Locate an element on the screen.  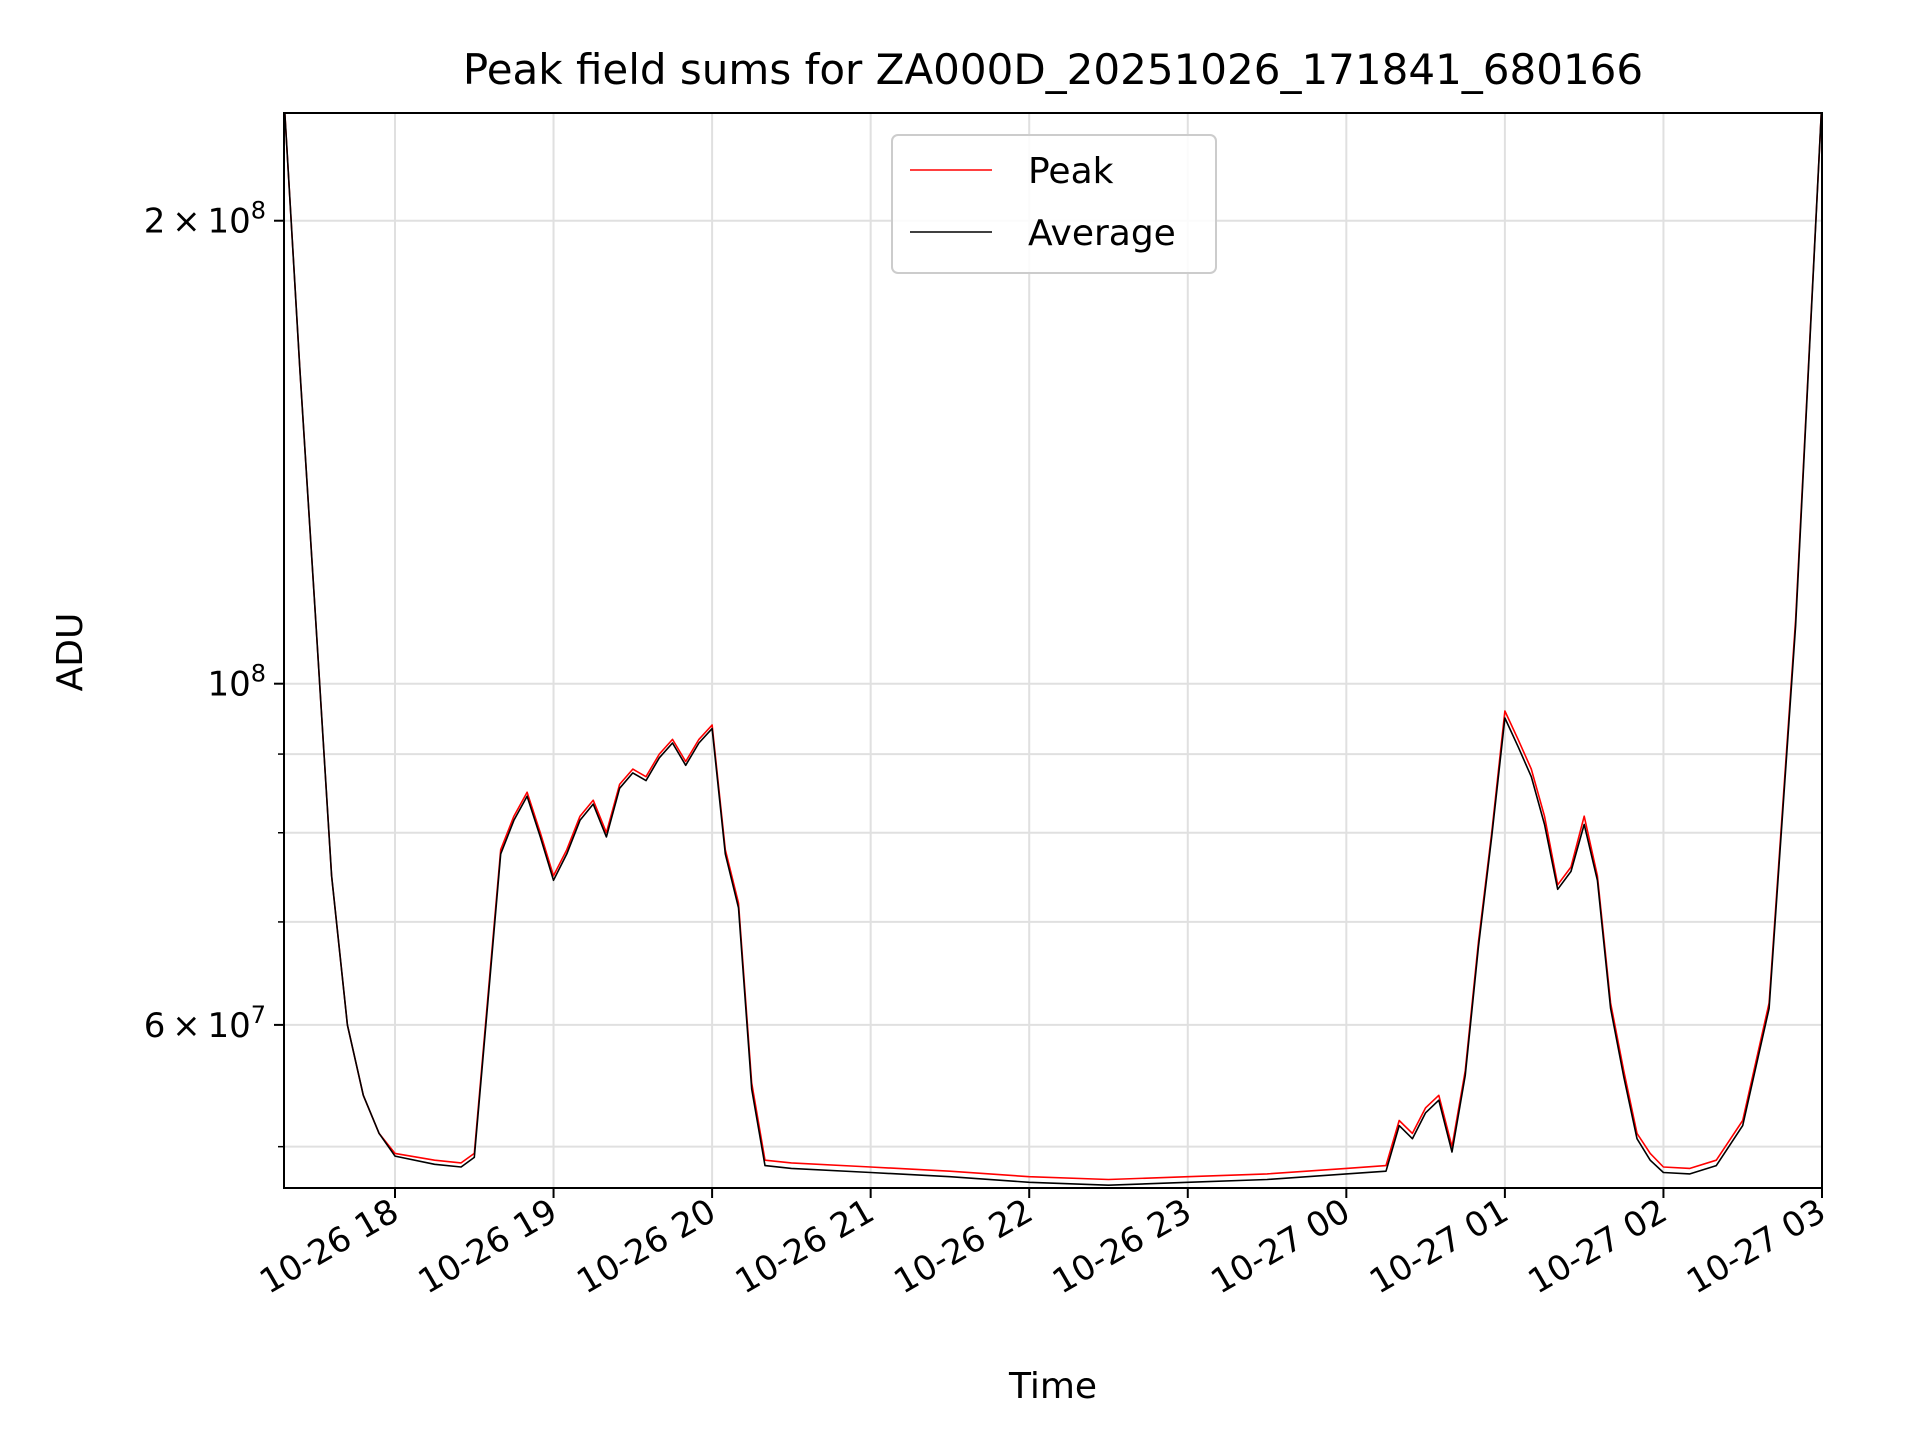
y-axis: 6 × 107 108 2 × 108 is located at coordinates (214, 672).